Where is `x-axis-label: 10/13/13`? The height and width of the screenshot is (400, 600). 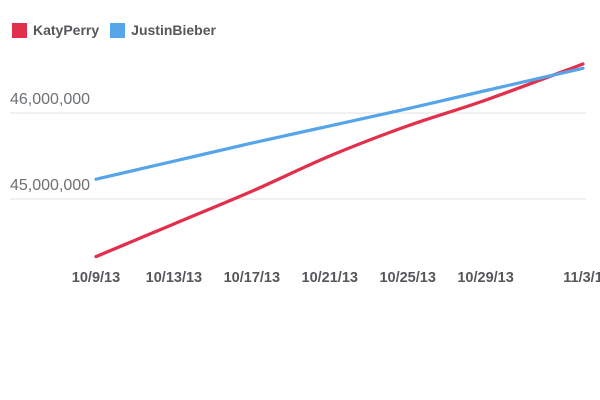 x-axis-label: 10/13/13 is located at coordinates (174, 278).